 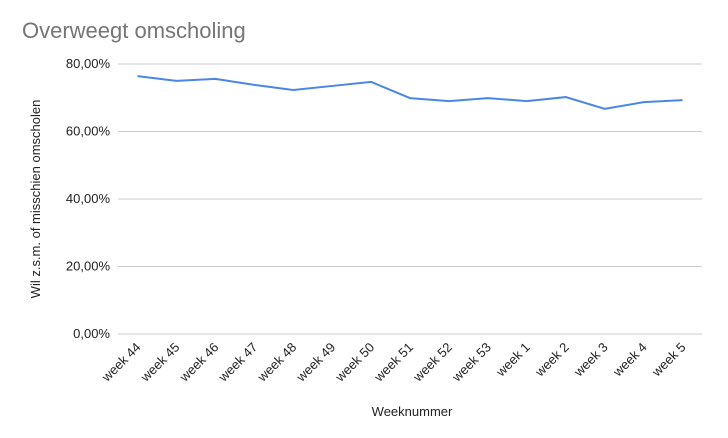 I want to click on y-tick-label: 40,00%, so click(x=88, y=198).